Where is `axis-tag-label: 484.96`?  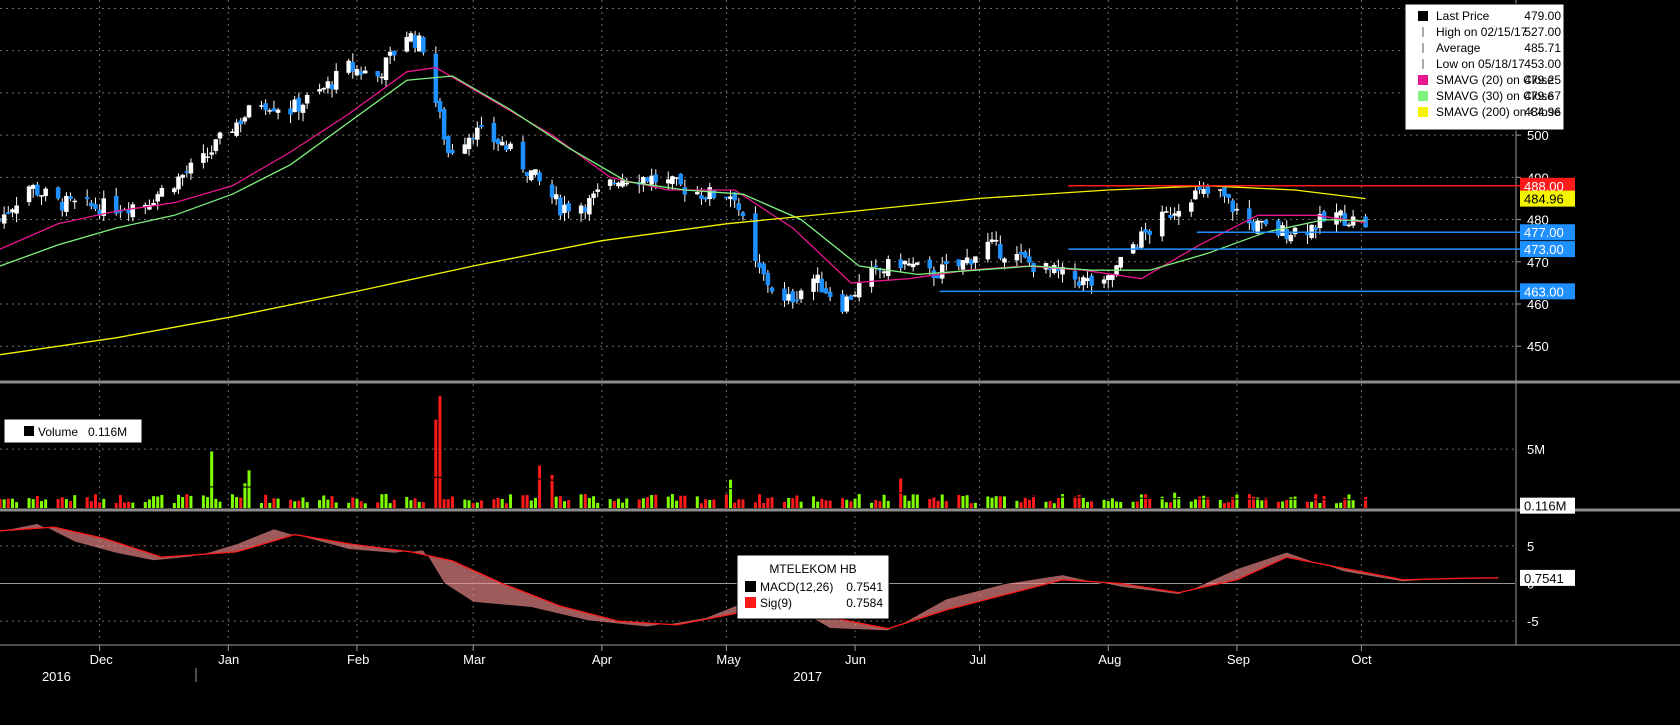 axis-tag-label: 484.96 is located at coordinates (1544, 199).